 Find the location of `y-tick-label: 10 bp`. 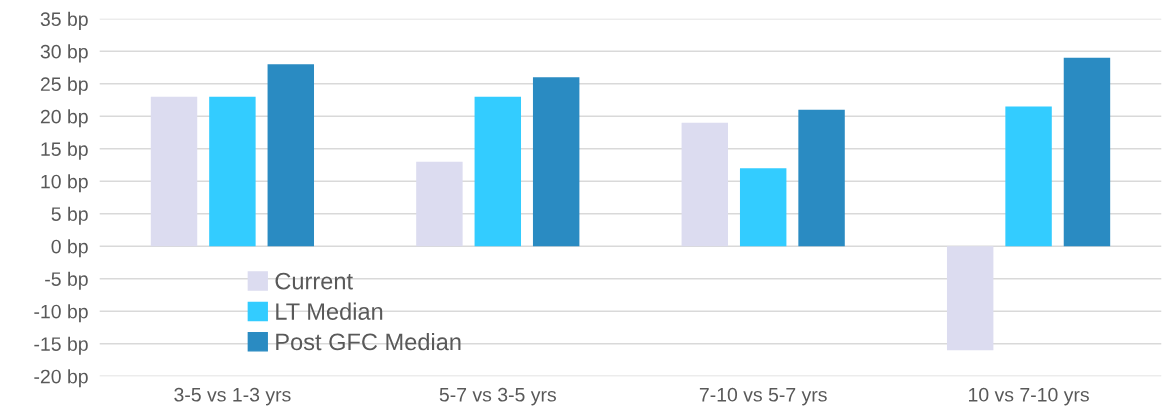

y-tick-label: 10 bp is located at coordinates (64, 183).